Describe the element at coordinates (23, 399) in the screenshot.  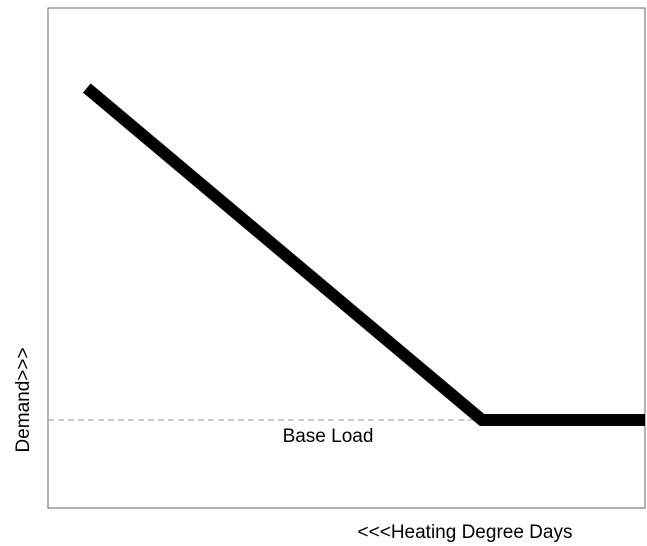
I see `y-axis-label: Demand>>>` at that location.